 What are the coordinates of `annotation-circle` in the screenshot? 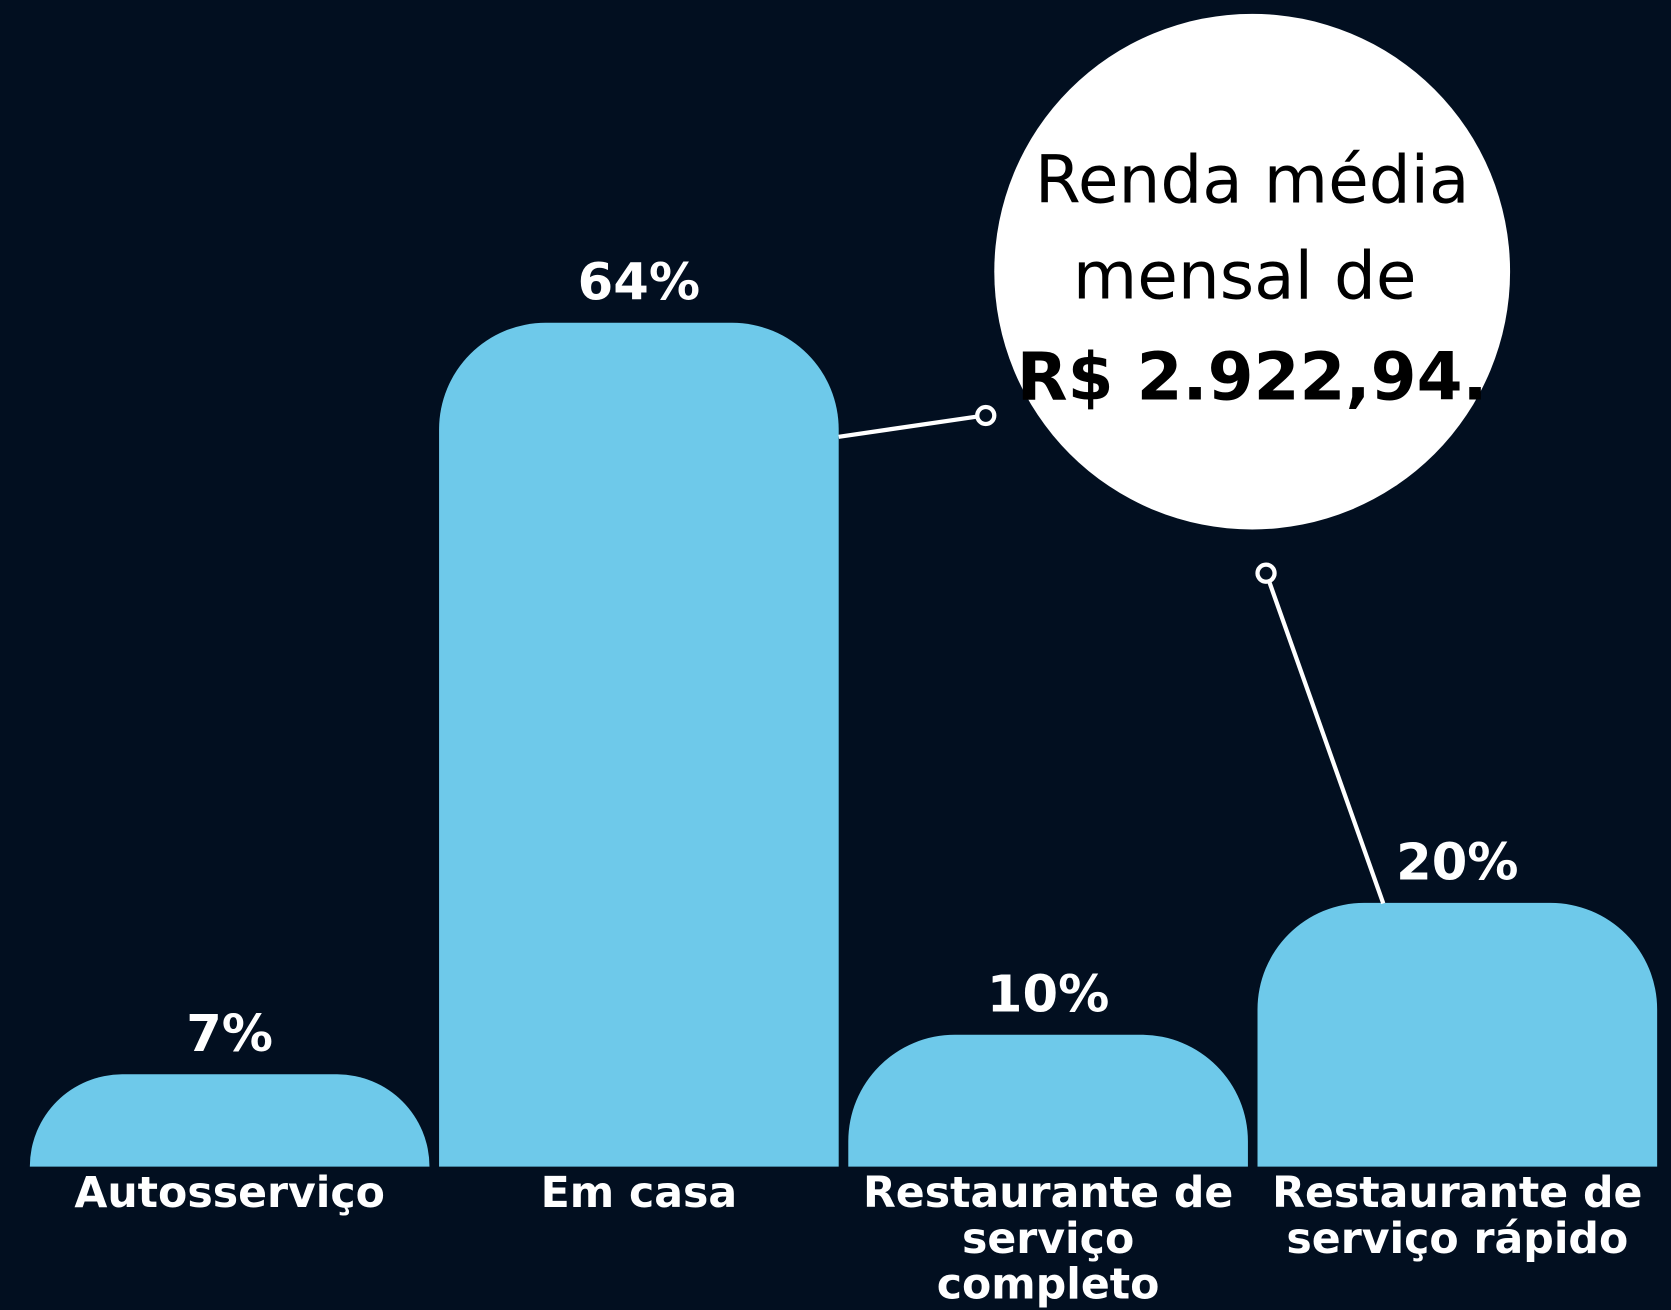 It's located at (1252, 271).